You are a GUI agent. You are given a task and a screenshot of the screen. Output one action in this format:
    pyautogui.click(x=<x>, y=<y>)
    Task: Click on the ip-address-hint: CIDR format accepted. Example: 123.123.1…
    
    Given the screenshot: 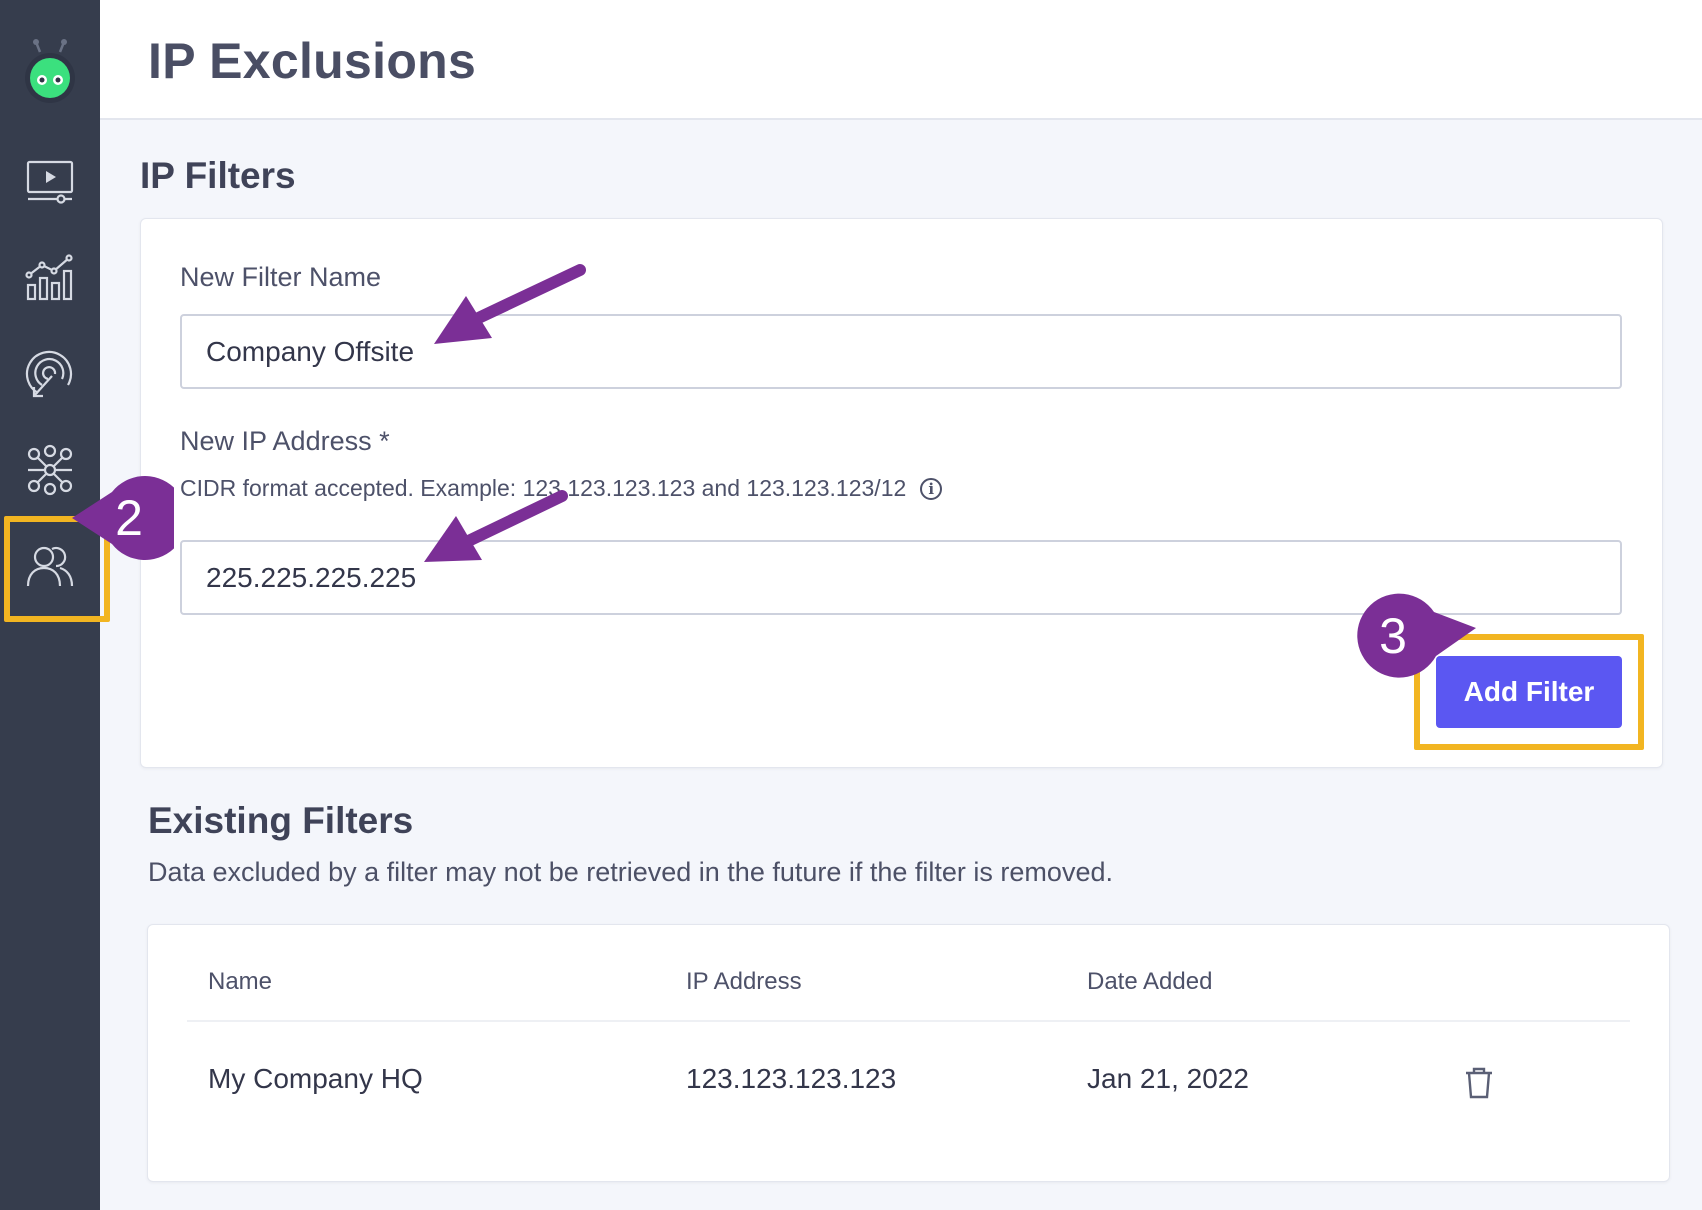 What is the action you would take?
    pyautogui.click(x=561, y=488)
    